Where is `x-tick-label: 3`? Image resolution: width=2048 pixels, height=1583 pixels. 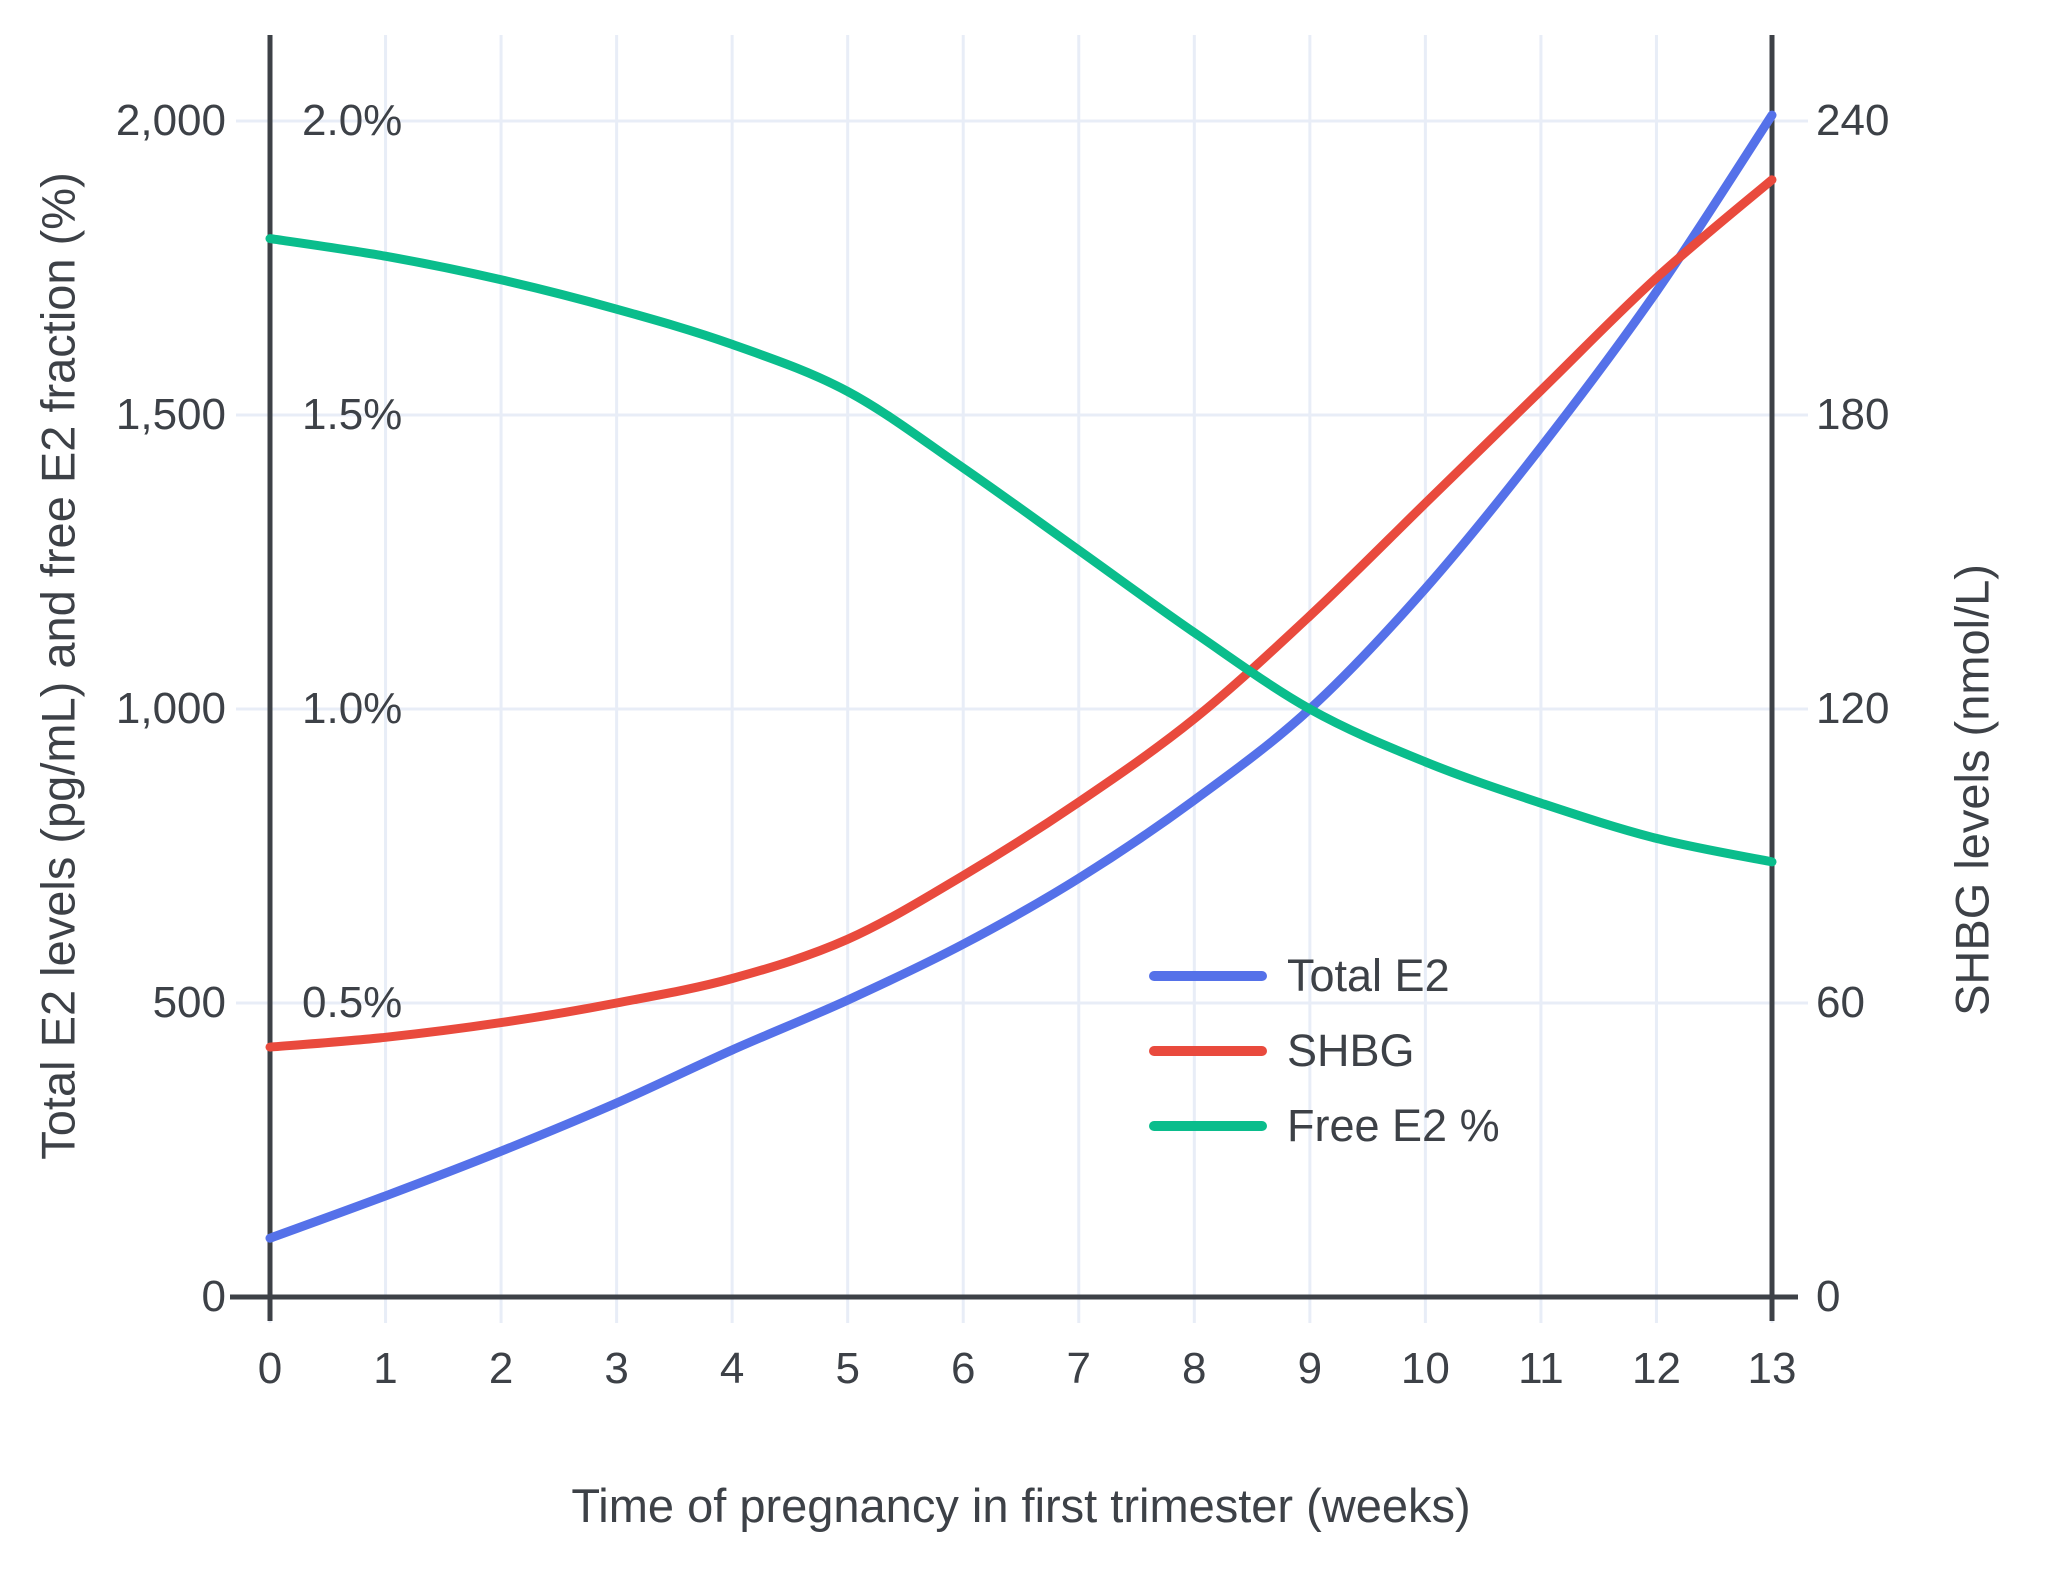 x-tick-label: 3 is located at coordinates (616, 1368).